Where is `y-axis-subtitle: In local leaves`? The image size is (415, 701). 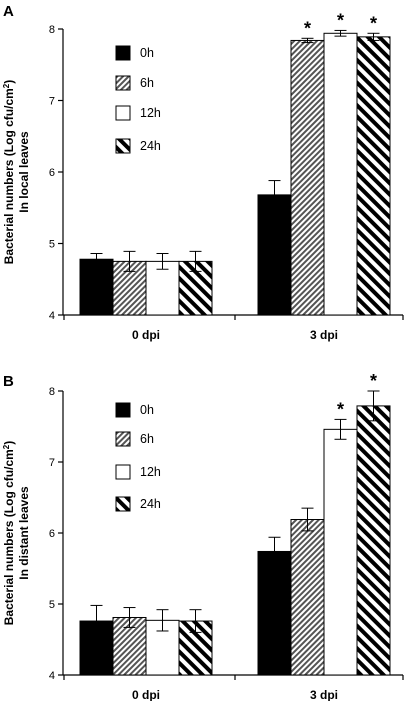
y-axis-subtitle: In local leaves is located at coordinates (24, 172).